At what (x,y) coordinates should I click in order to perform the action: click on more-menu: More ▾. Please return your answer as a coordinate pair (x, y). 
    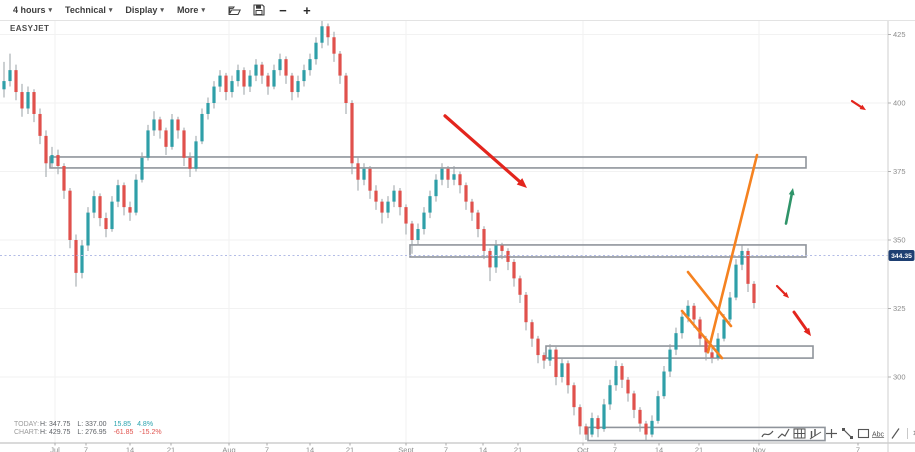
    Looking at the image, I should click on (191, 10).